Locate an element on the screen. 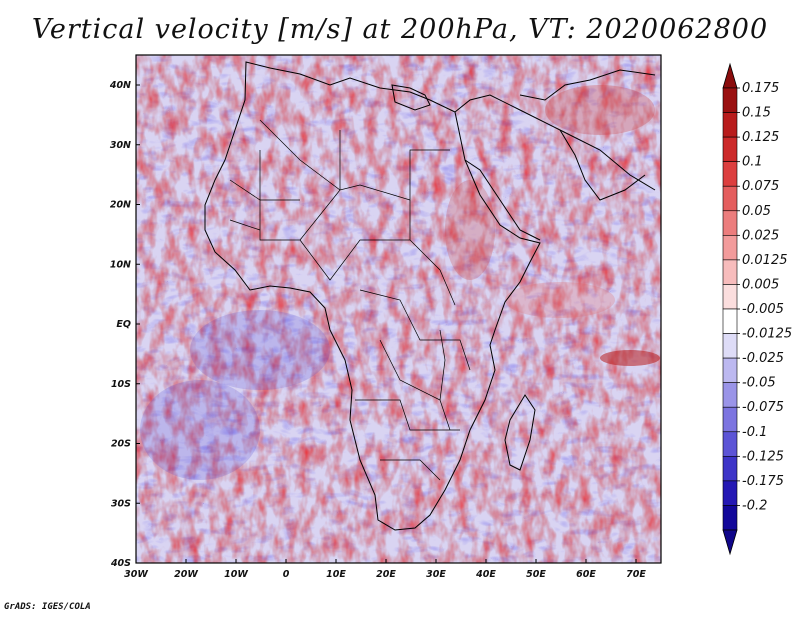  lat-label: 40N is located at coordinates (120, 85).